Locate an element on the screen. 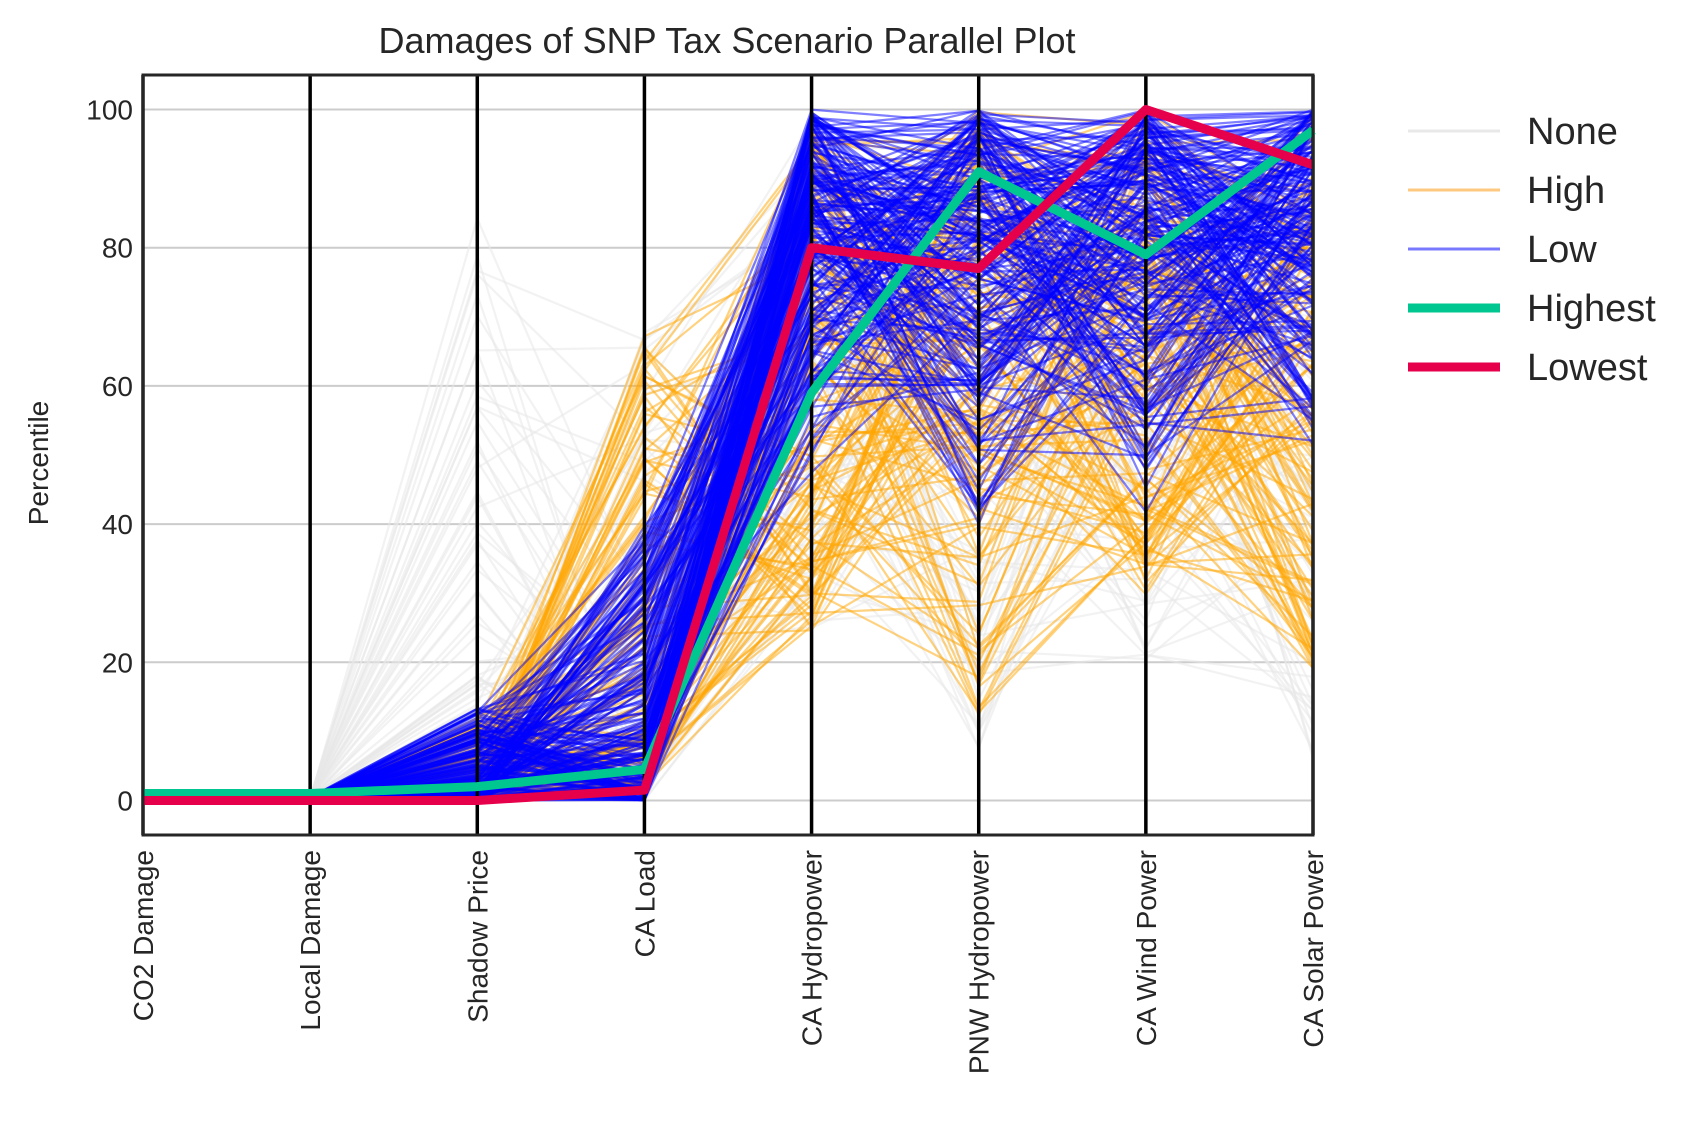 This screenshot has width=1699, height=1145. x-tick-label: CA Load is located at coordinates (644, 903).